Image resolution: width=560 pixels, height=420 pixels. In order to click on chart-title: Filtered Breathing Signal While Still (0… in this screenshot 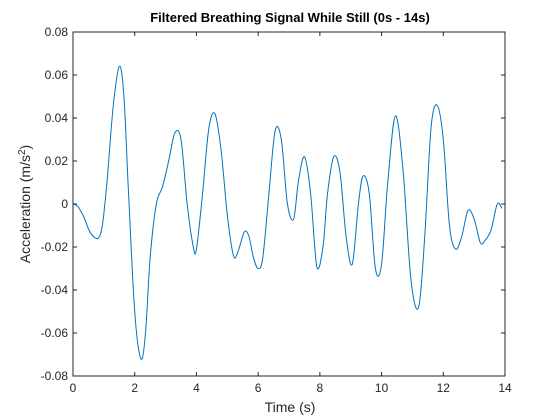, I will do `click(290, 17)`.